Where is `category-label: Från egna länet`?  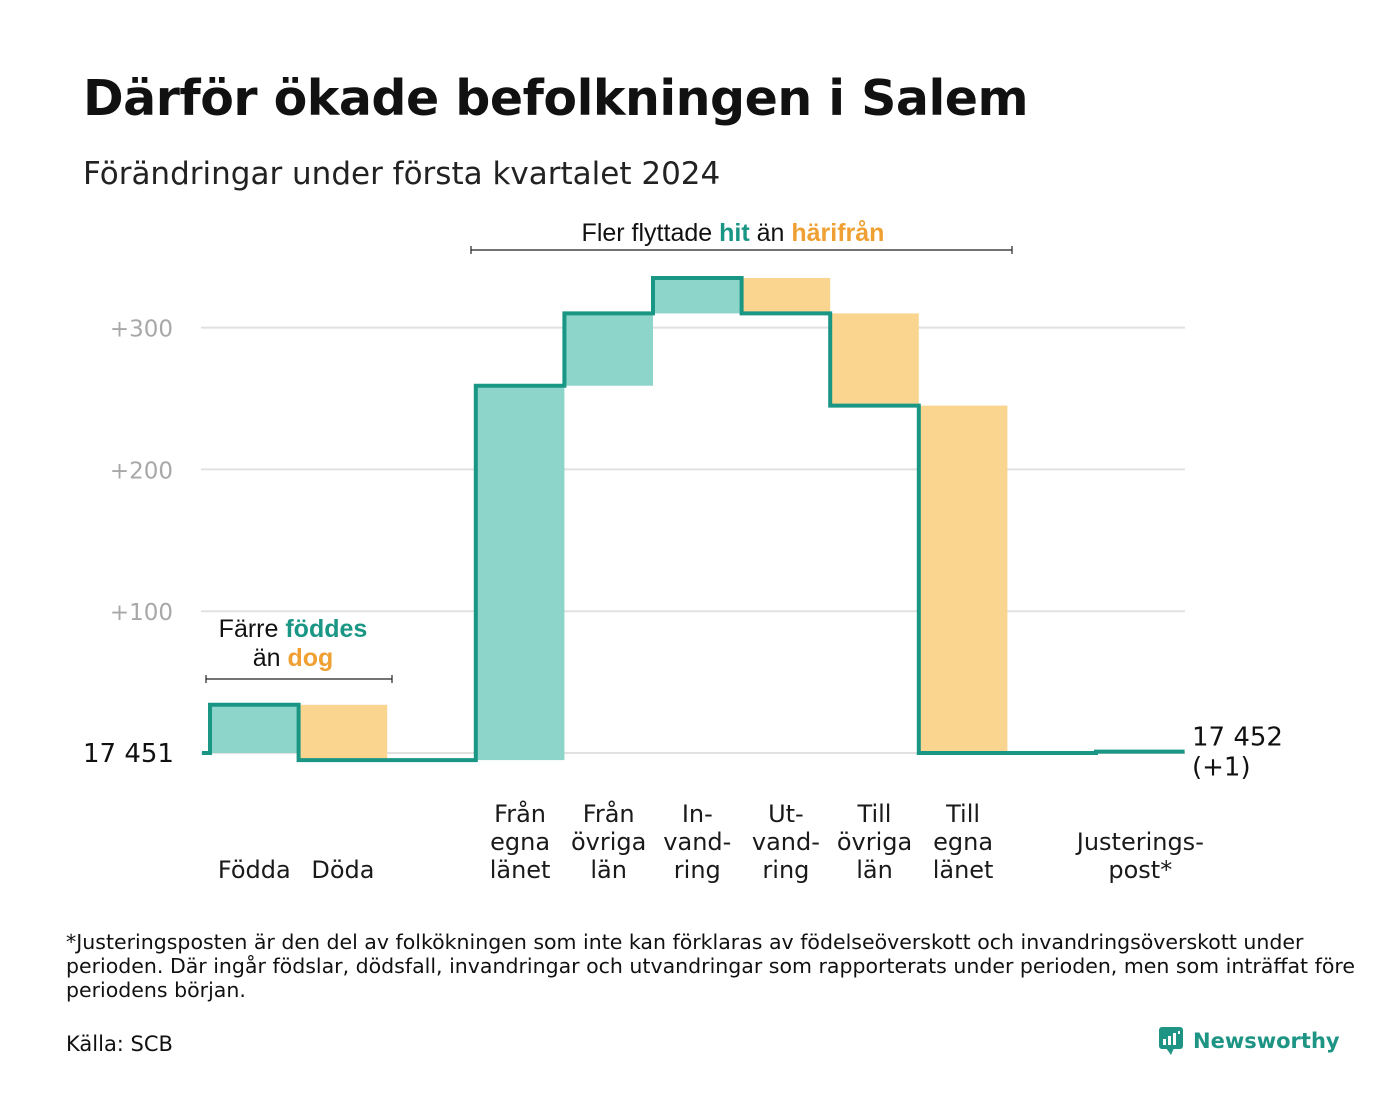 category-label: Från egna länet is located at coordinates (520, 841).